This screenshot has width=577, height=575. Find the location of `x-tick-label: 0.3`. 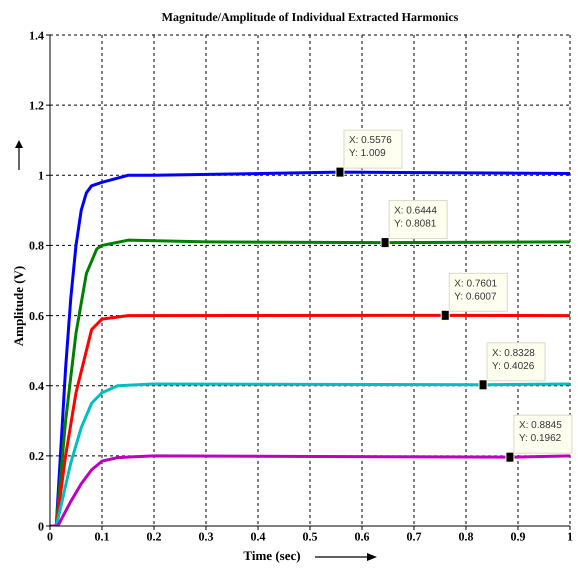

x-tick-label: 0.3 is located at coordinates (206, 537).